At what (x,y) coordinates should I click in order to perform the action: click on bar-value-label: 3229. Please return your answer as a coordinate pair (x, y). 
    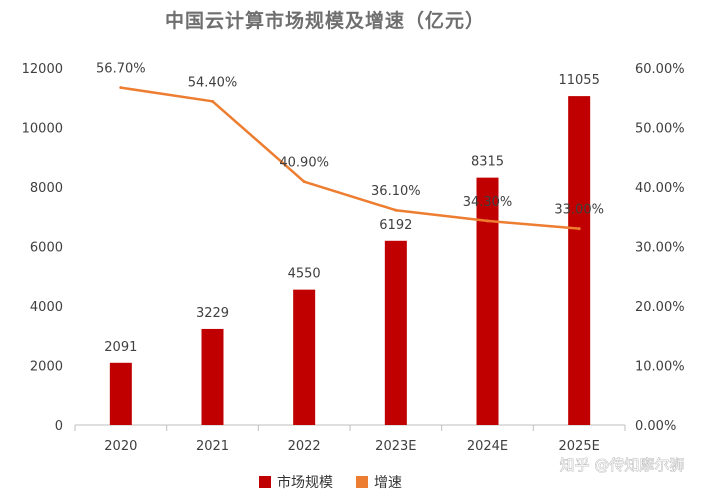
    Looking at the image, I should click on (212, 313).